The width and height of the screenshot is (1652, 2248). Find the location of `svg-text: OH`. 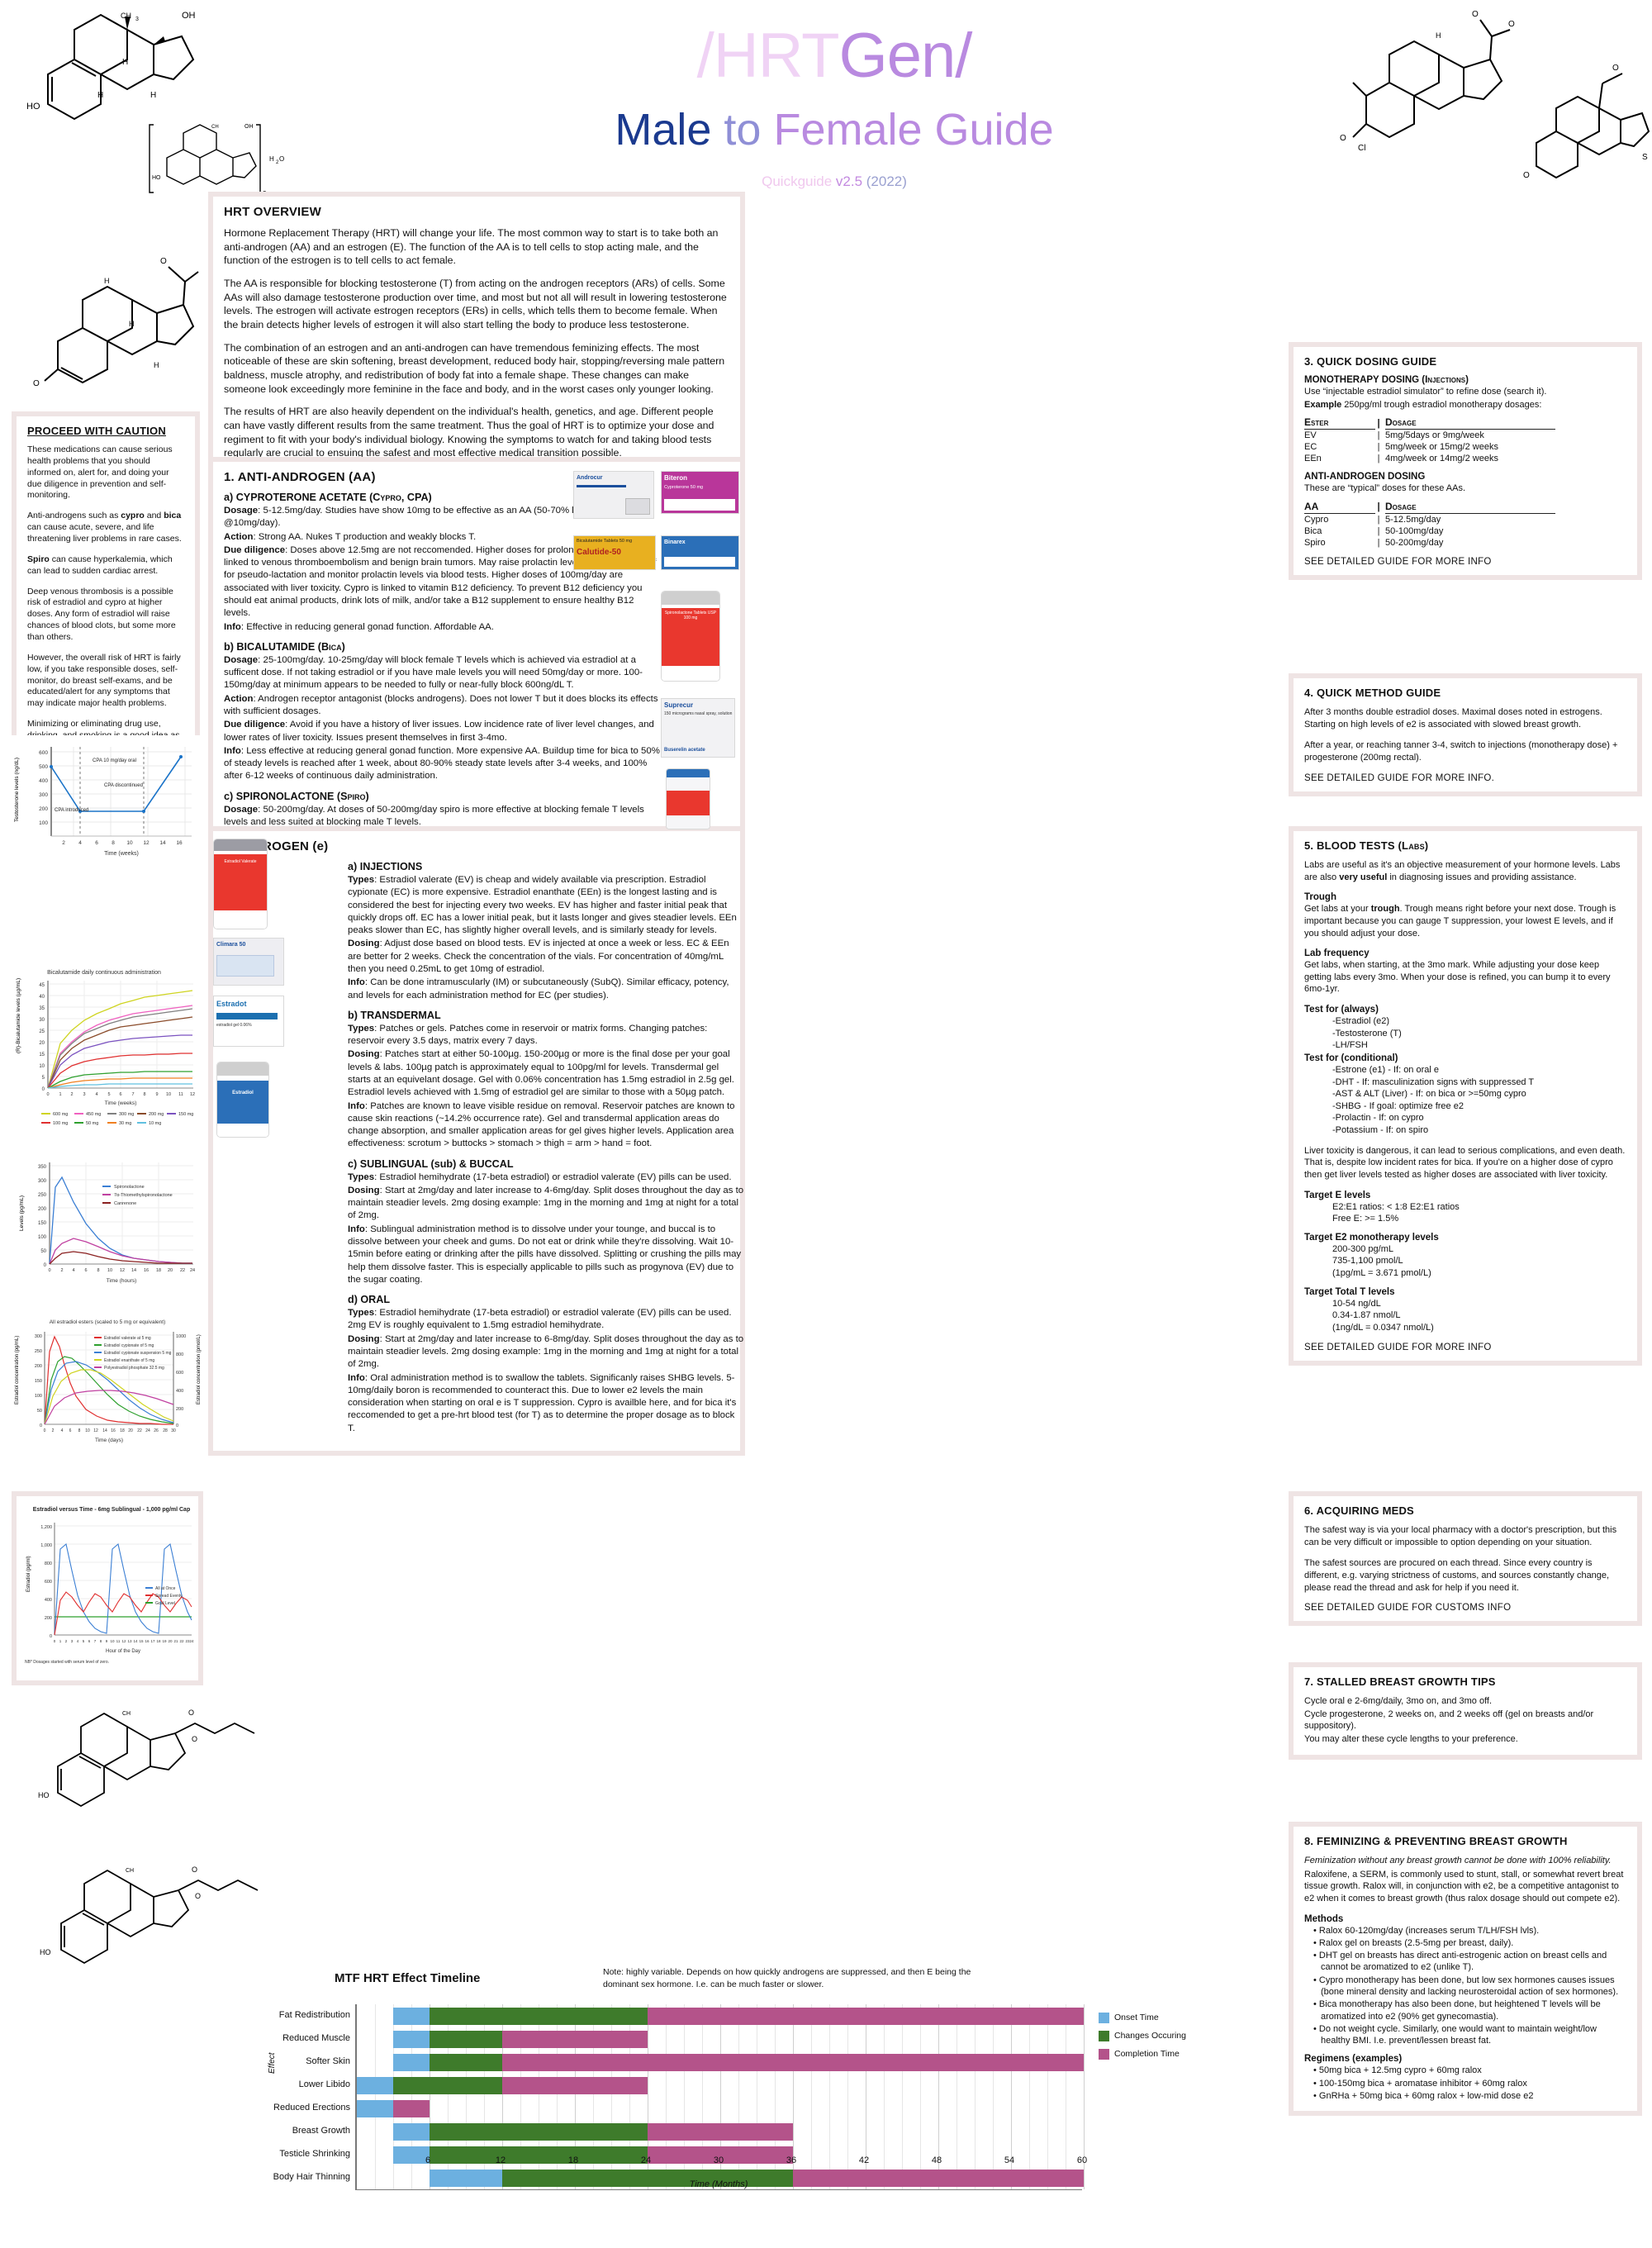

svg-text: OH is located at coordinates (189, 16).